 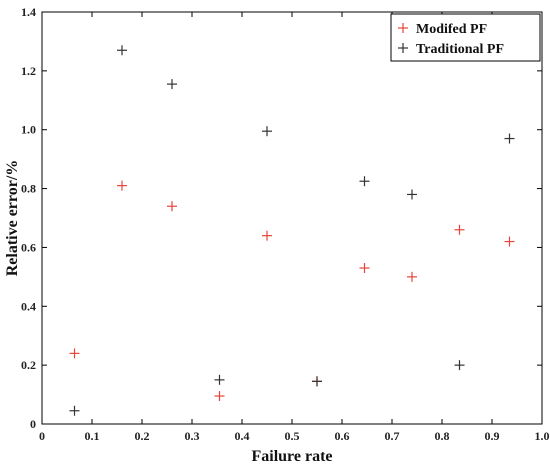 What do you see at coordinates (291, 456) in the screenshot?
I see `x-axis-title: Failure rate` at bounding box center [291, 456].